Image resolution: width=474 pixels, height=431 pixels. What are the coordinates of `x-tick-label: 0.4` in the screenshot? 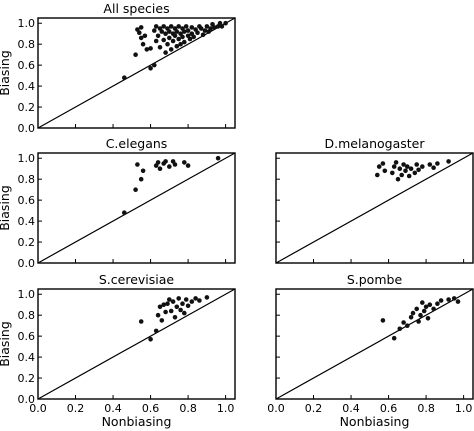 It's located at (351, 408).